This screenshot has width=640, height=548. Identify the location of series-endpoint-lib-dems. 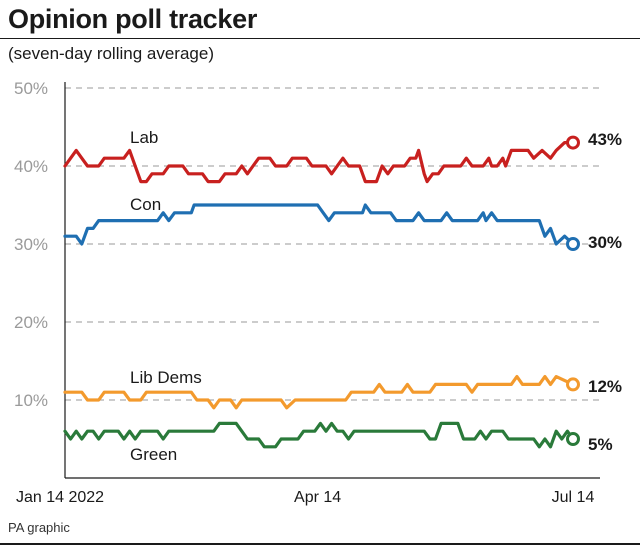
(573, 384).